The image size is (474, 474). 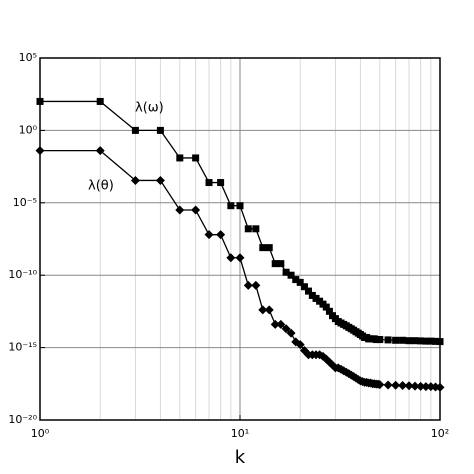 I want to click on y-tick-label: 10⁻²⁰, so click(x=22, y=419).